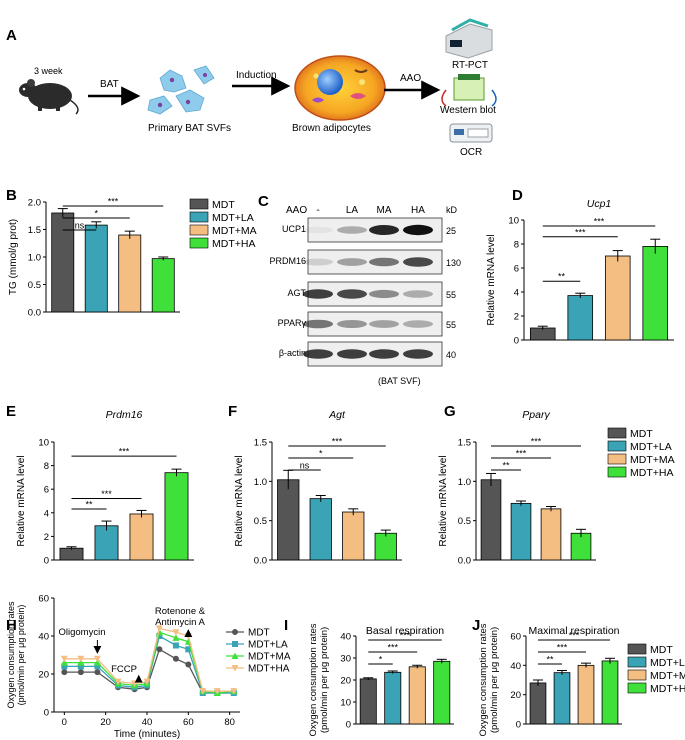 This screenshot has width=685, height=740. I want to click on assay-rtpcr: RT-PCT, so click(470, 65).